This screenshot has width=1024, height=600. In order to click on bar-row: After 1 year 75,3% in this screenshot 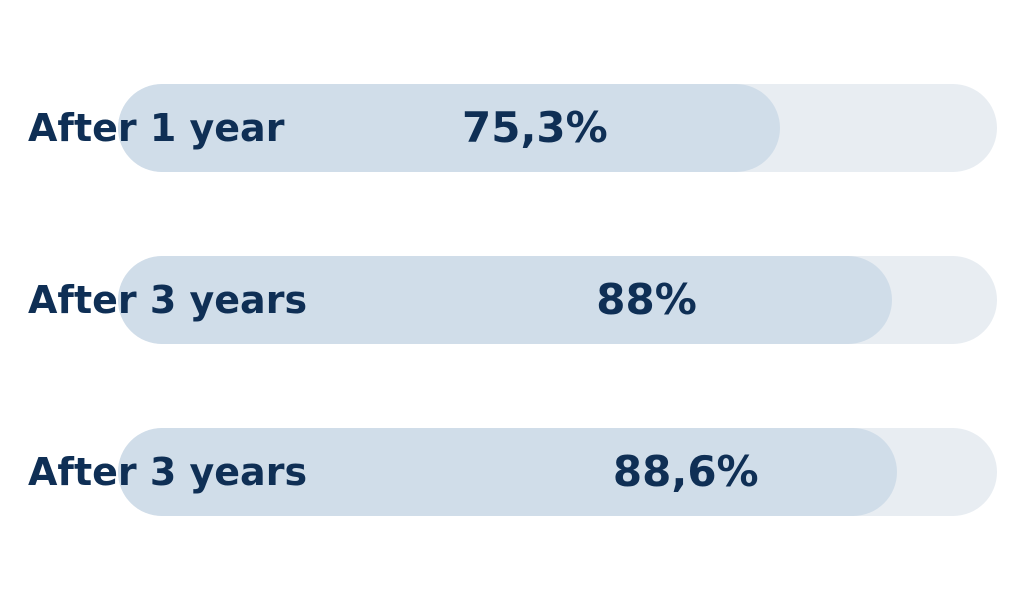, I will do `click(512, 128)`.